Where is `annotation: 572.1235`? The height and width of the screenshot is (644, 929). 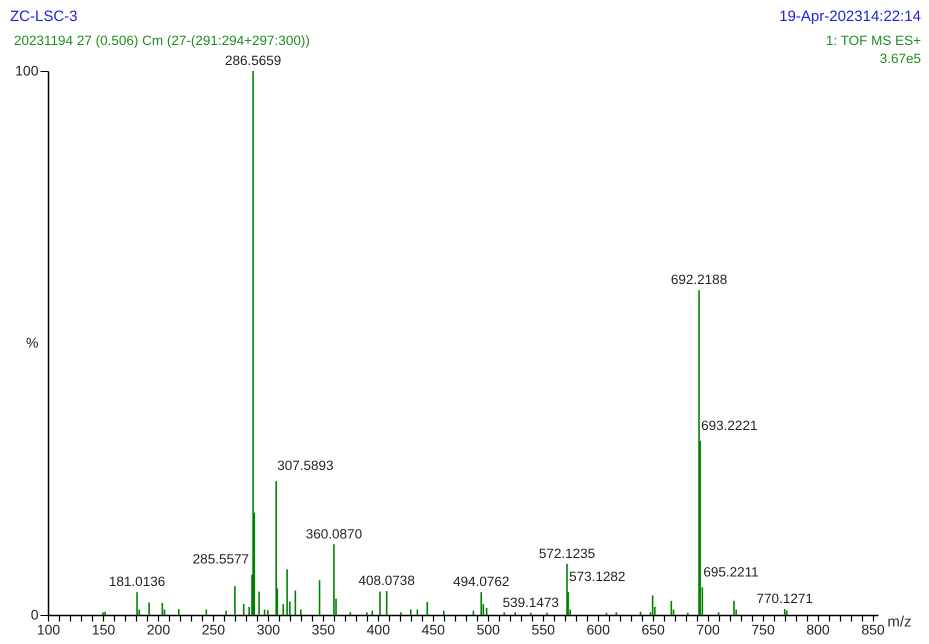 annotation: 572.1235 is located at coordinates (567, 553).